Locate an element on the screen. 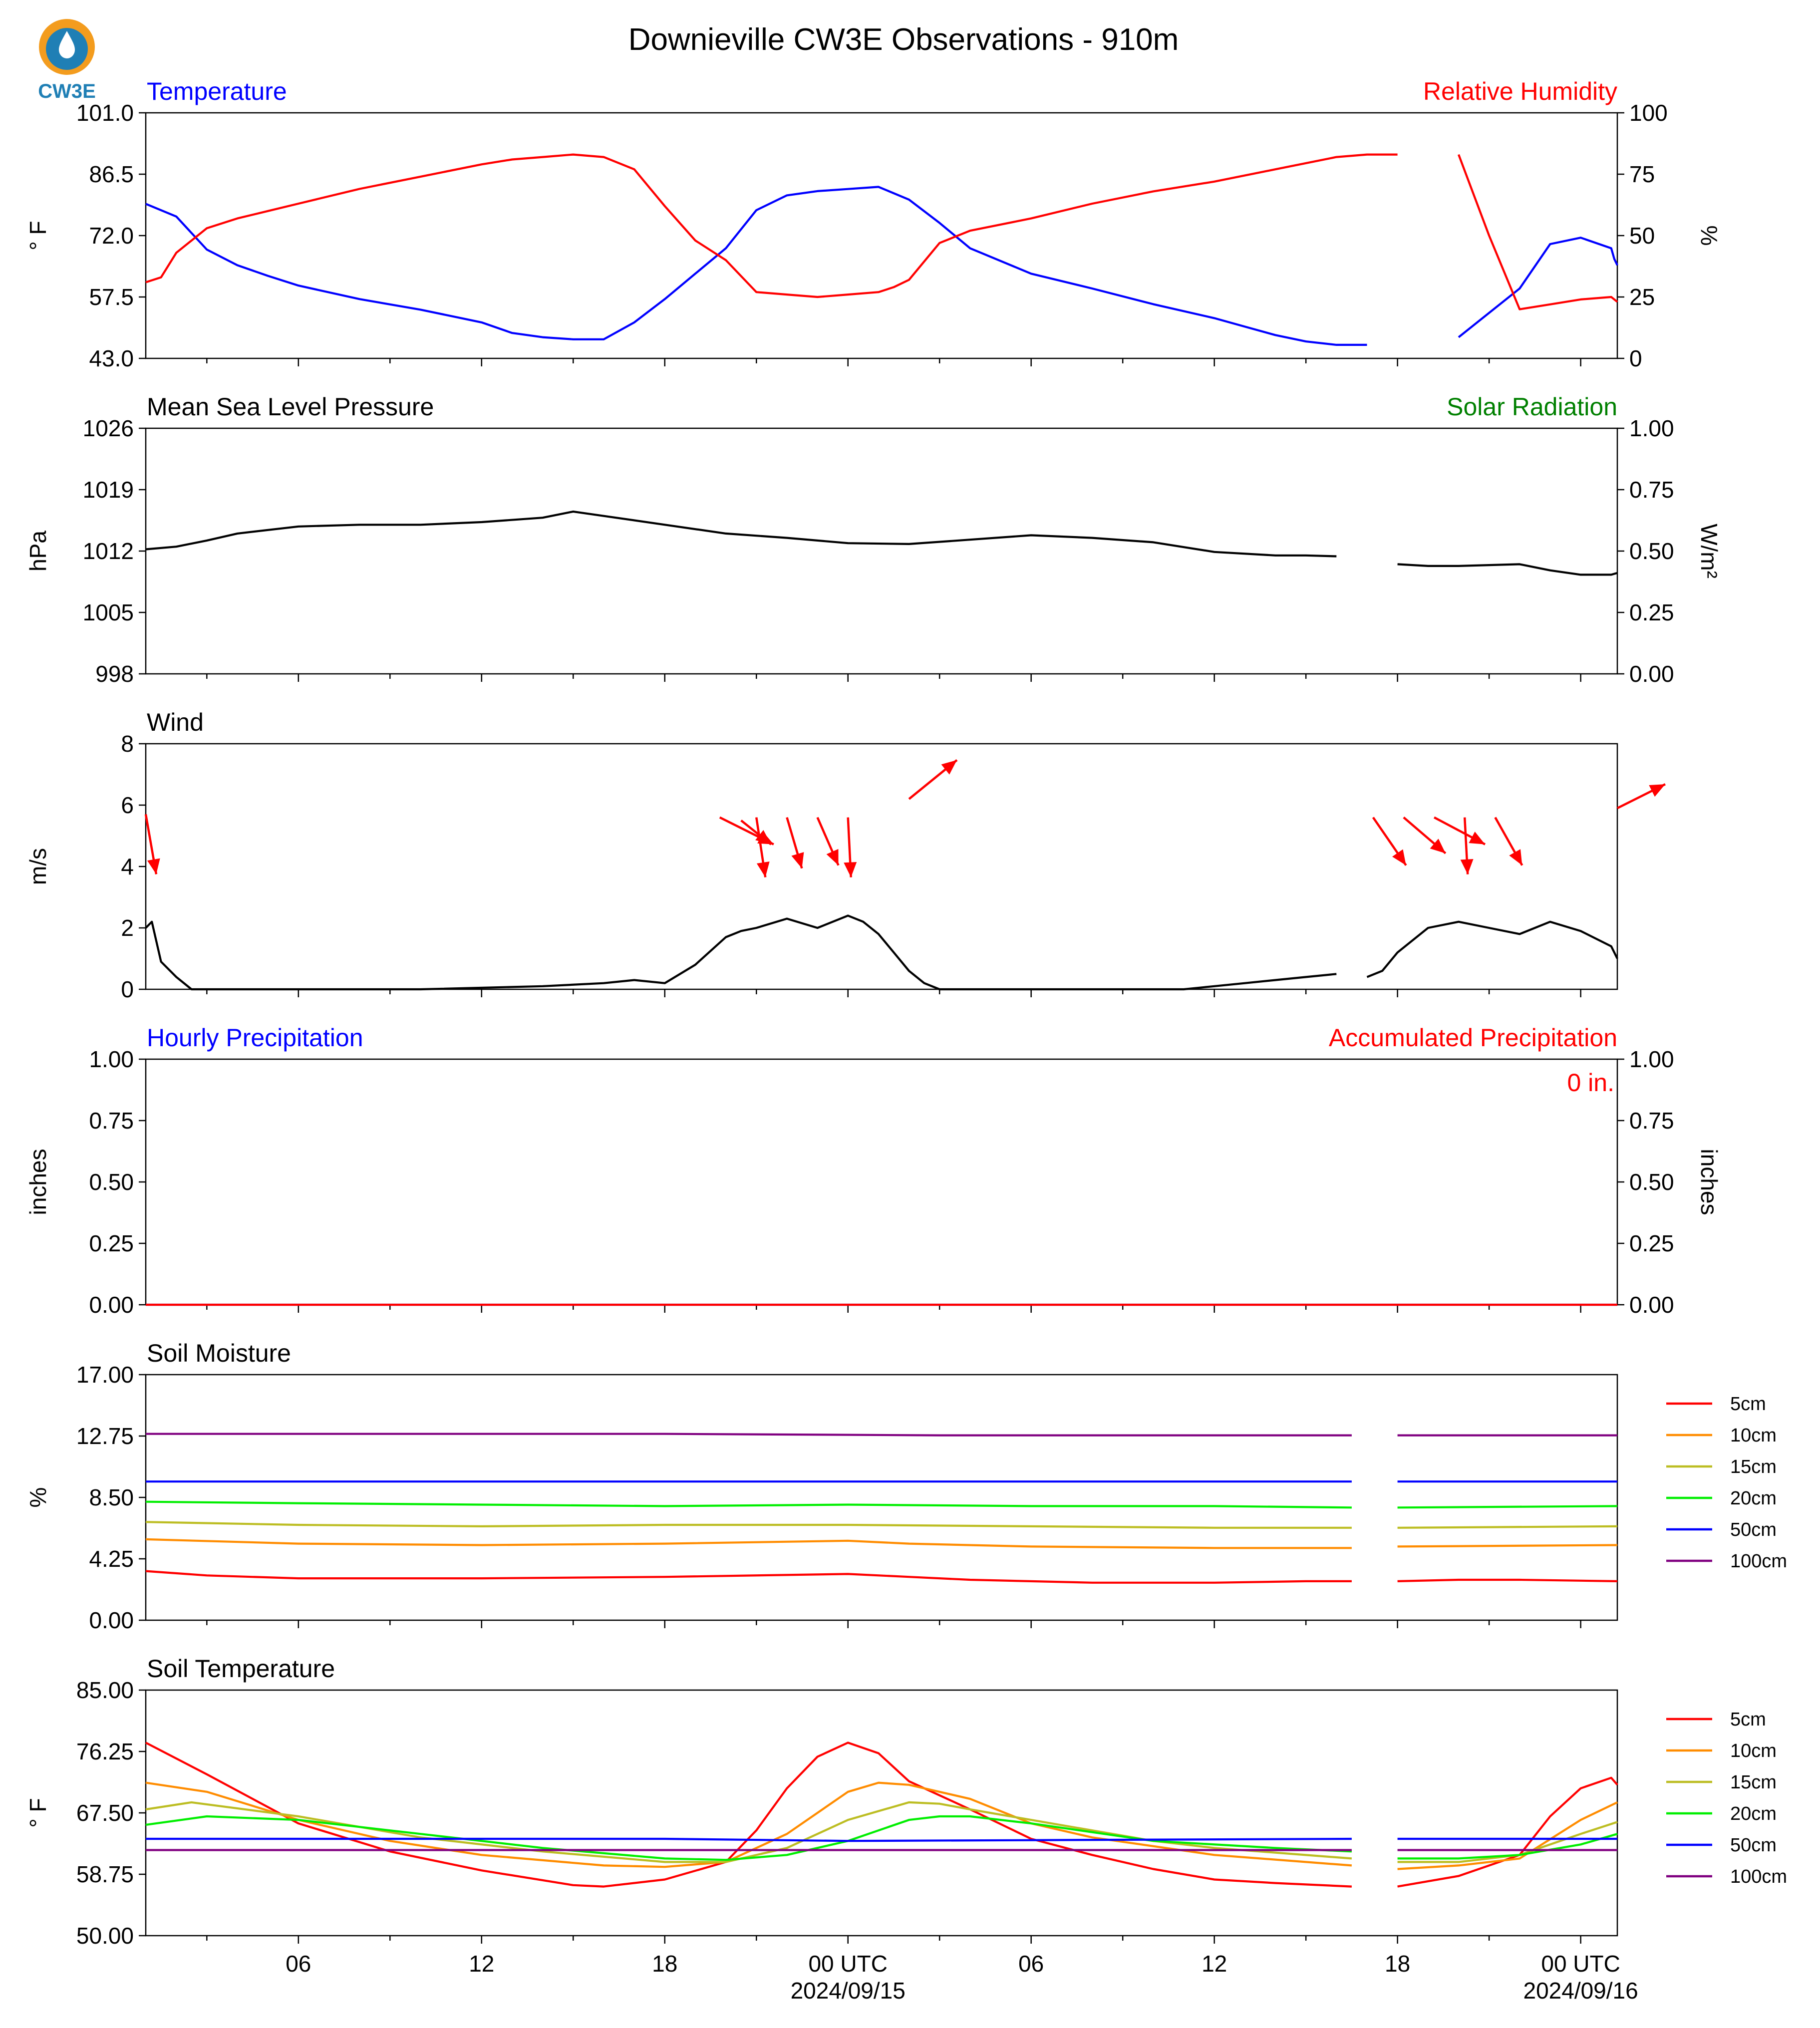 The width and height of the screenshot is (1820, 2028). accumulated-total-label: 0 in. is located at coordinates (1590, 1083).